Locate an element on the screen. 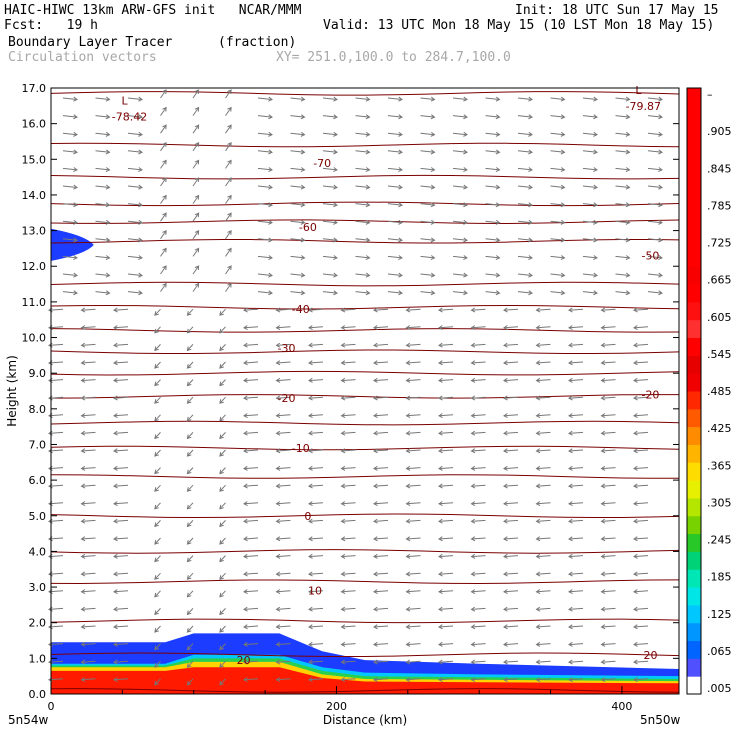 The height and width of the screenshot is (740, 740). y-tick-label: 17.0 is located at coordinates (34, 88).